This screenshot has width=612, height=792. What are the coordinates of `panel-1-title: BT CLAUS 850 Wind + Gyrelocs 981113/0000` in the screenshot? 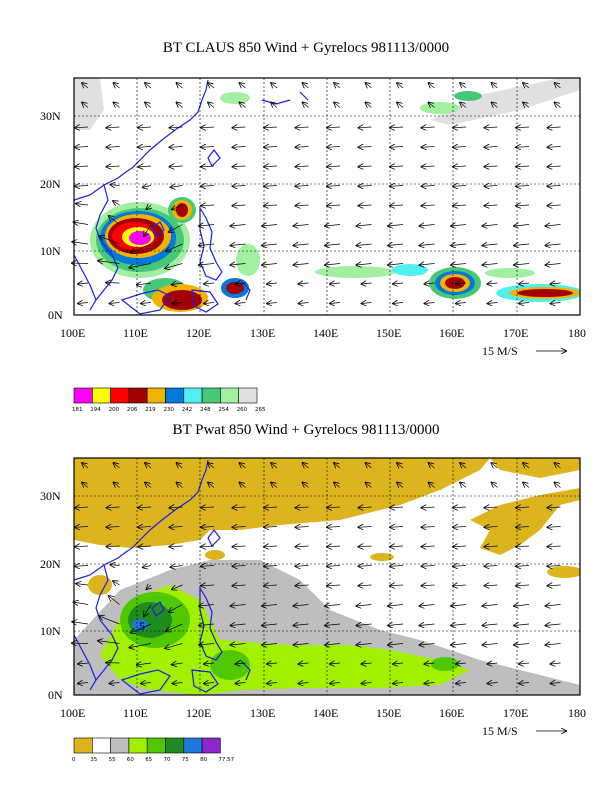 It's located at (306, 48).